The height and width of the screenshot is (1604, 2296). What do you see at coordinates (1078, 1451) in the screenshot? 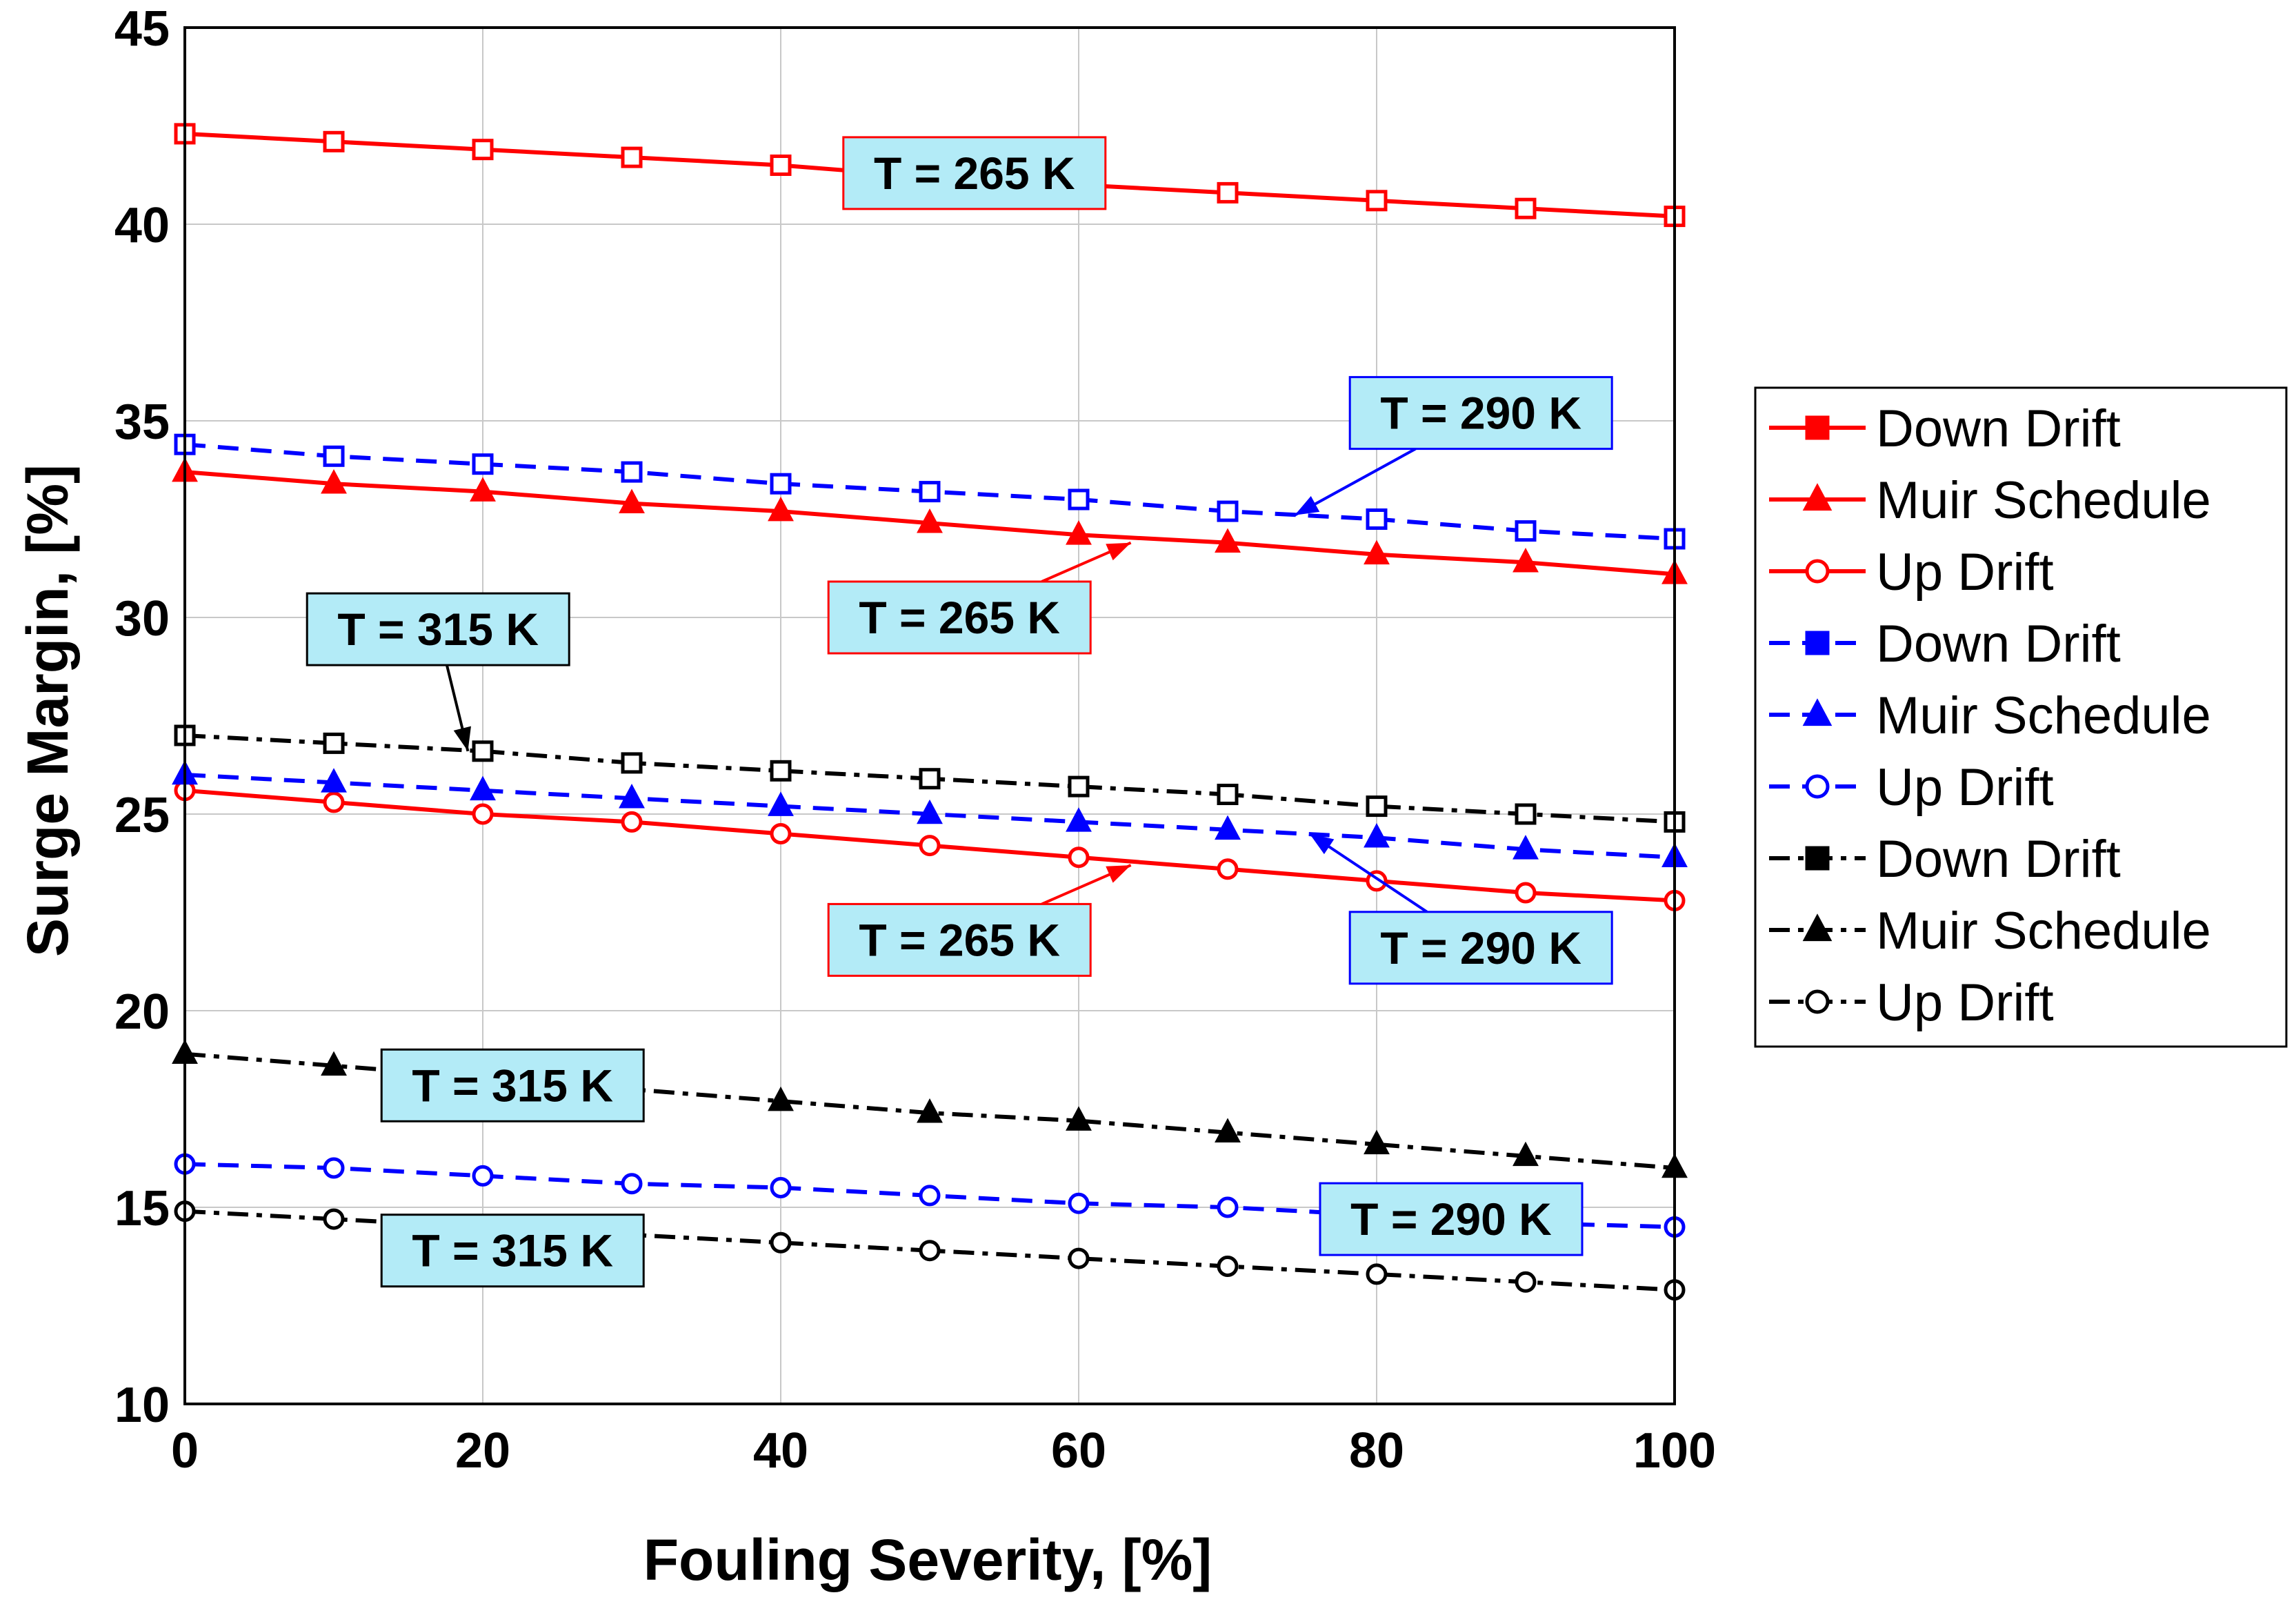
I see `x-tick-label: 60` at bounding box center [1078, 1451].